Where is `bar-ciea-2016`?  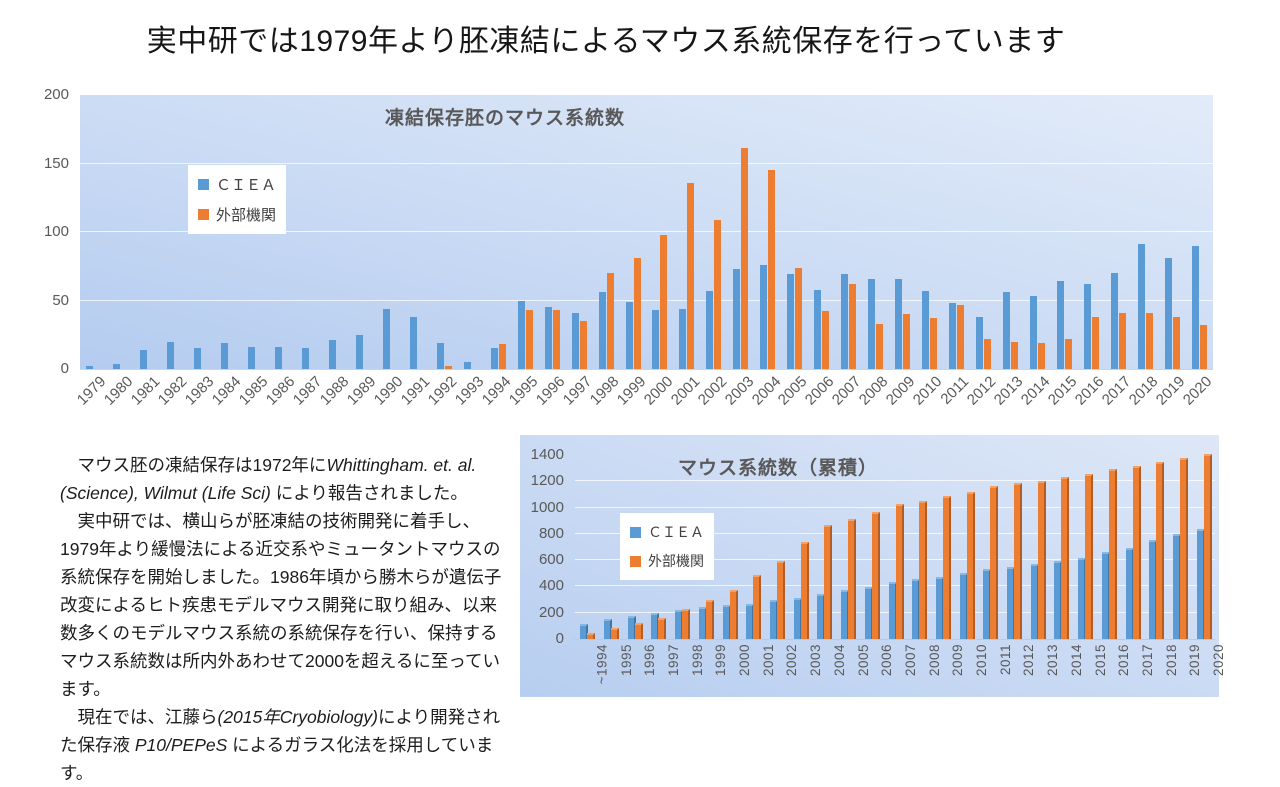
bar-ciea-2016 is located at coordinates (1088, 326).